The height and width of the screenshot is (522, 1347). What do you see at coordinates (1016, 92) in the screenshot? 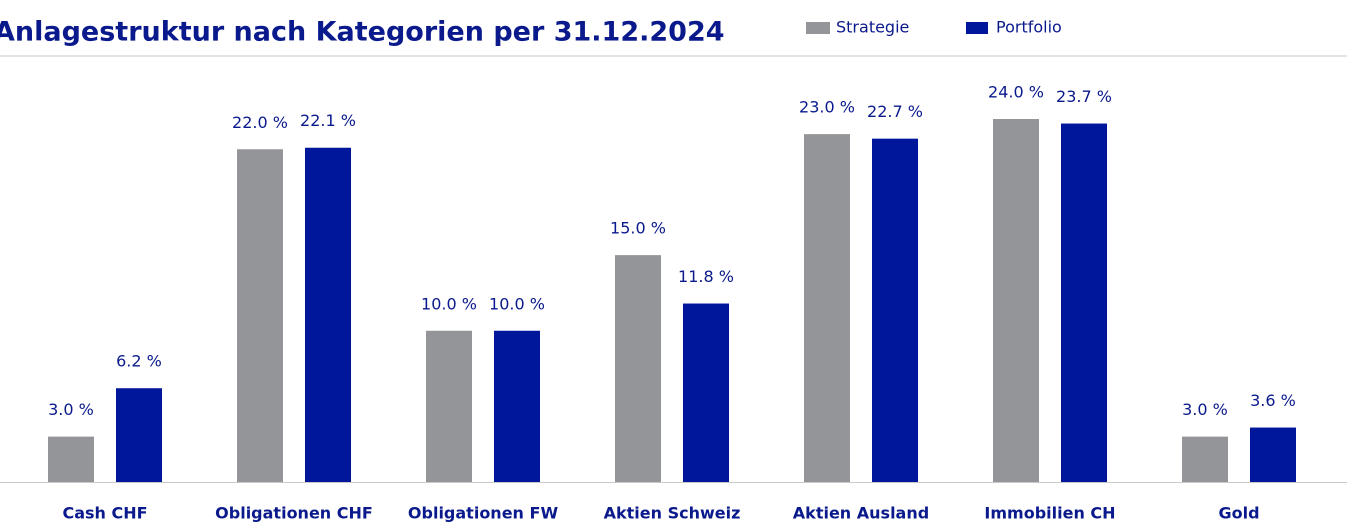
I see `value-label: 24.0 %` at bounding box center [1016, 92].